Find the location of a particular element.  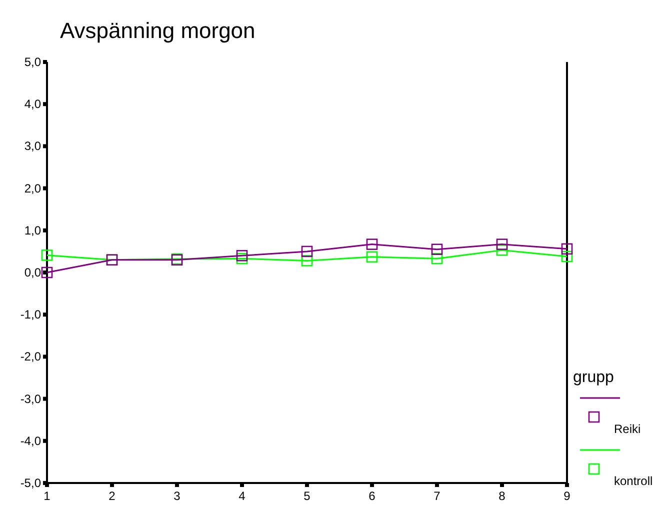

y-tick-label: 0,0 is located at coordinates (33, 273).